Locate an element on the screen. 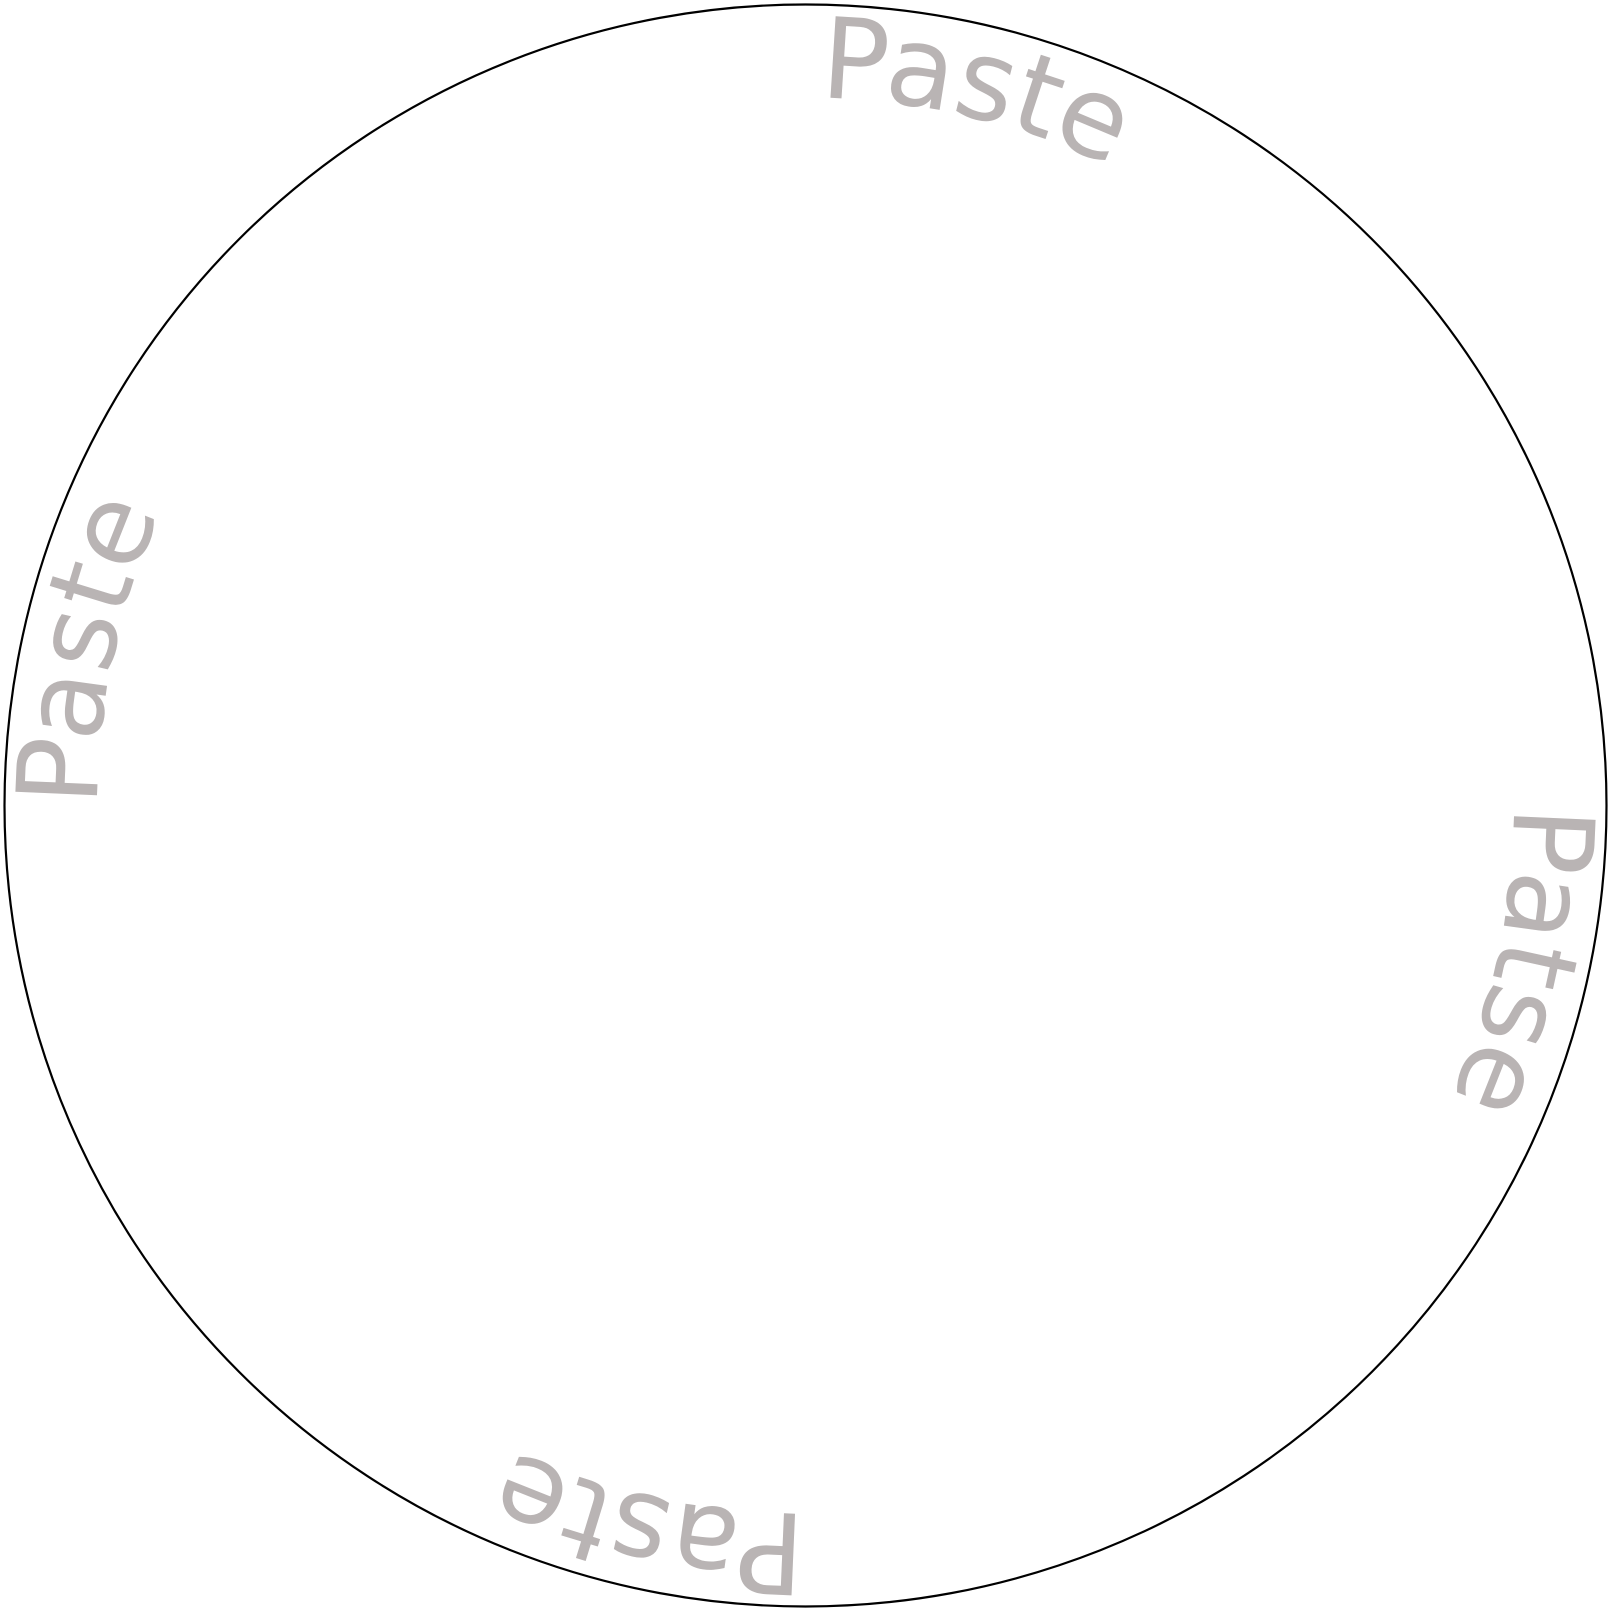  label-right-text: Patse is located at coordinates (1518, 970).